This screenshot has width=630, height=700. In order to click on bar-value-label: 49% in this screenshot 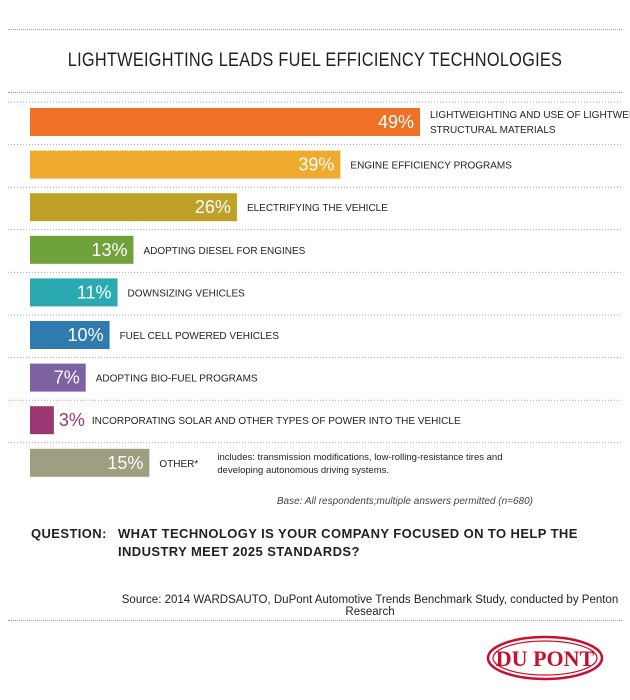, I will do `click(396, 122)`.